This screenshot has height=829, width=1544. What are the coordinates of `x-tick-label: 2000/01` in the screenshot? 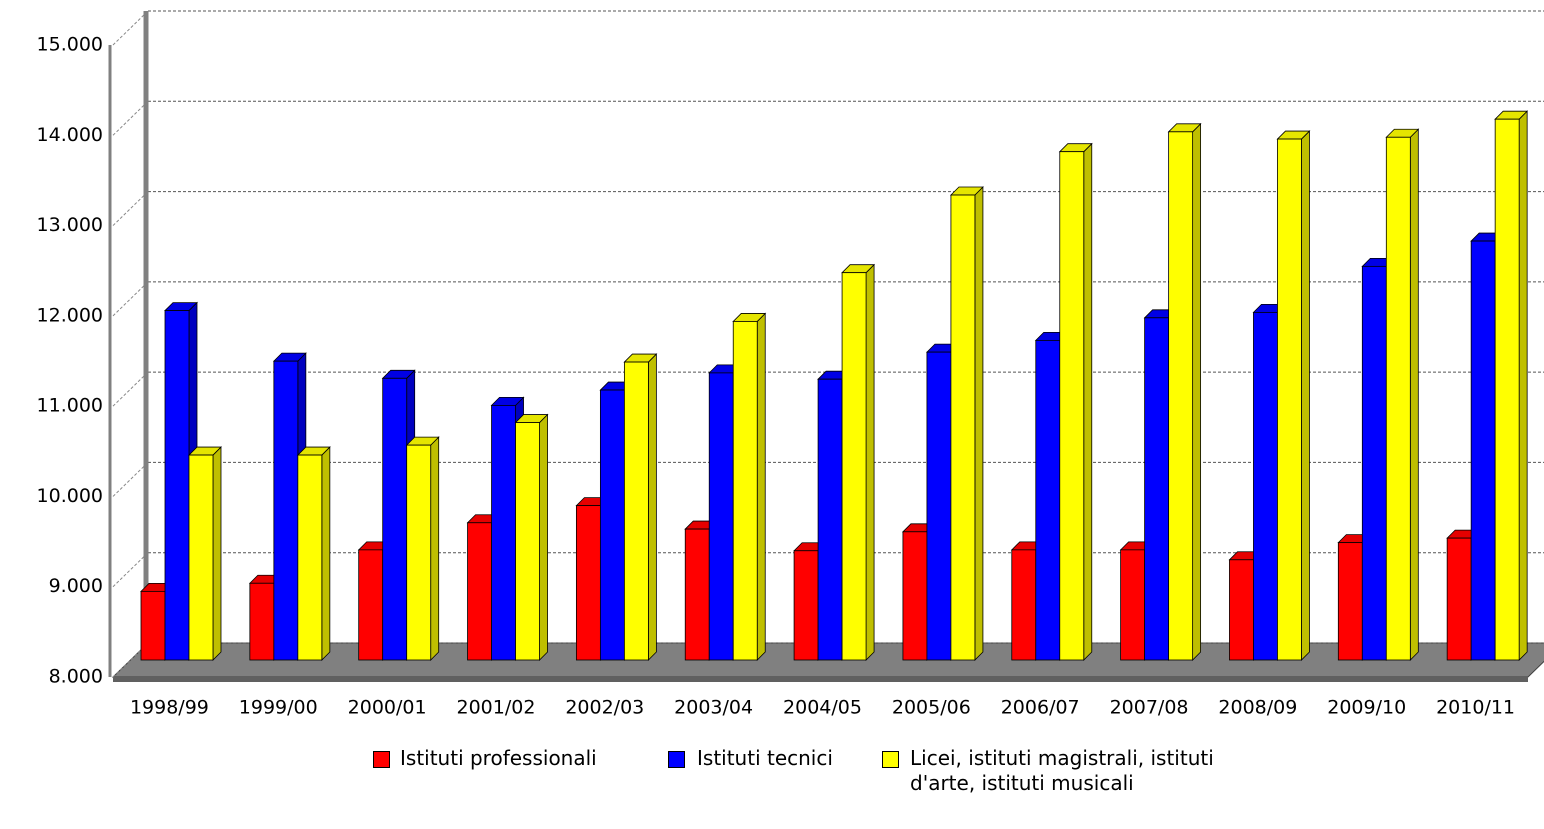 It's located at (387, 708).